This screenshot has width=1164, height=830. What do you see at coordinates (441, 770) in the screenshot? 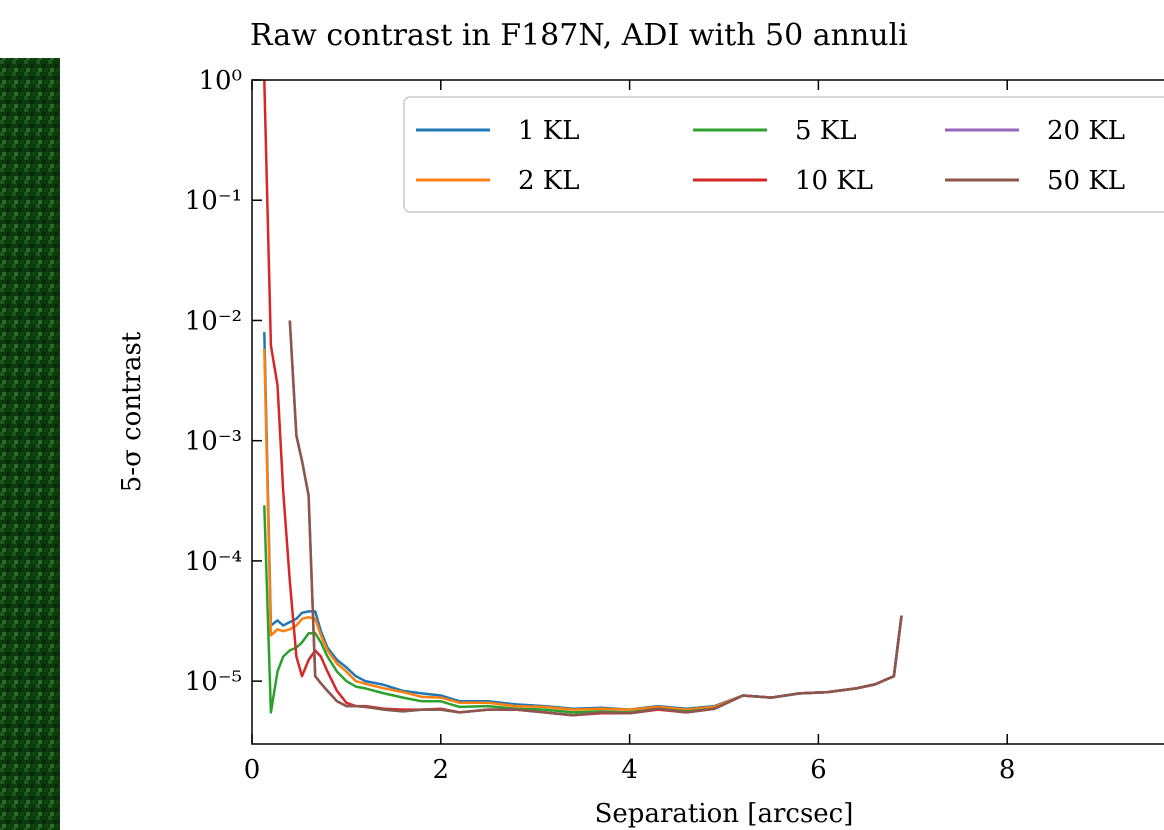
I see `x-tick-label: 2` at bounding box center [441, 770].